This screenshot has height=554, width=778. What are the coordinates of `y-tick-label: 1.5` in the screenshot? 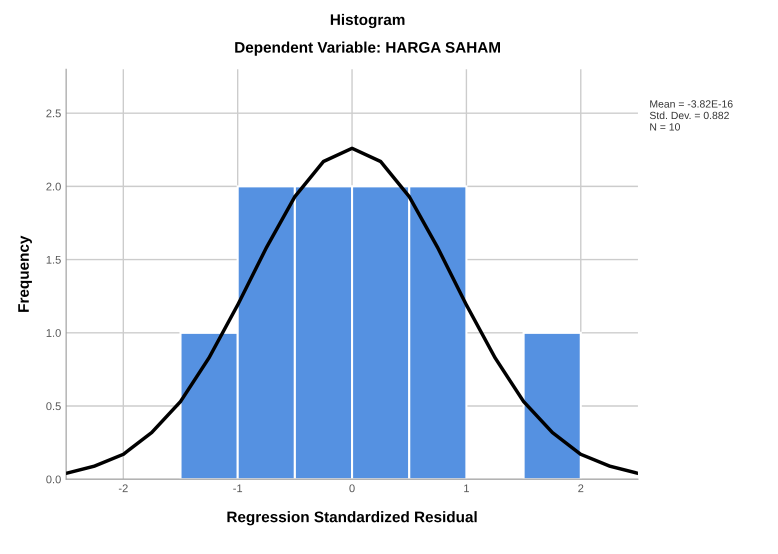 It's located at (53, 260).